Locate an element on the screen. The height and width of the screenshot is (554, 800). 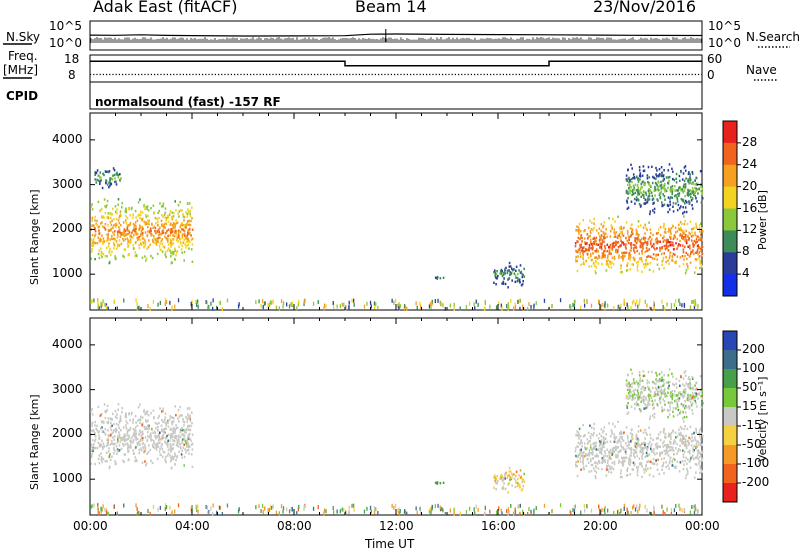
freq-label: Freq. is located at coordinates (23, 56).